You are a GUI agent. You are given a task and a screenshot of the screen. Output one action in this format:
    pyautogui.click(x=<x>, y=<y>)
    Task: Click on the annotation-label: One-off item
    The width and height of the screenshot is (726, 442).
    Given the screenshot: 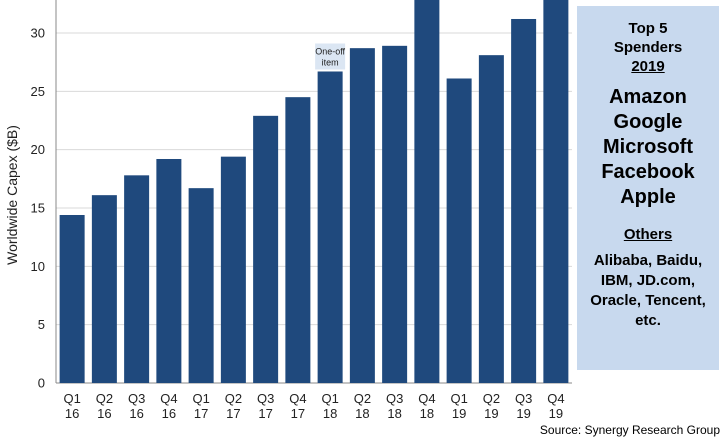 What is the action you would take?
    pyautogui.click(x=330, y=56)
    